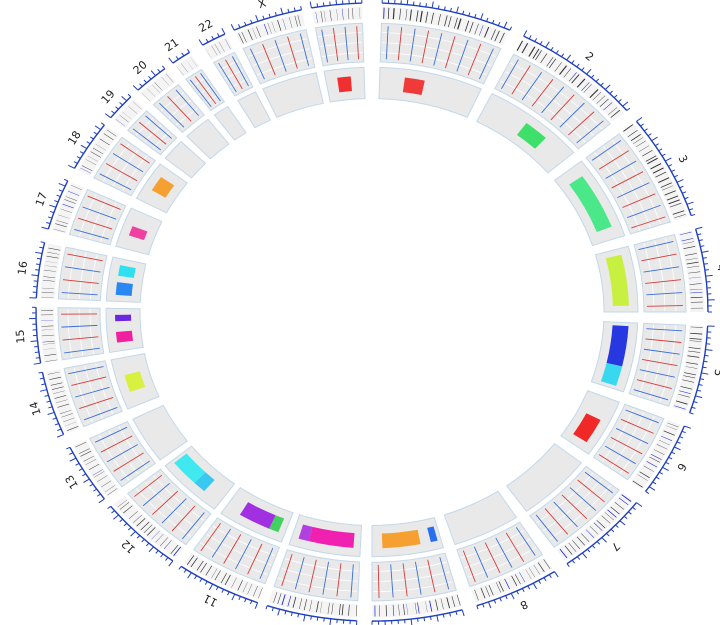 Image resolution: width=720 pixels, height=625 pixels. What do you see at coordinates (524, 604) in the screenshot?
I see `chromosome-label-8: 8` at bounding box center [524, 604].